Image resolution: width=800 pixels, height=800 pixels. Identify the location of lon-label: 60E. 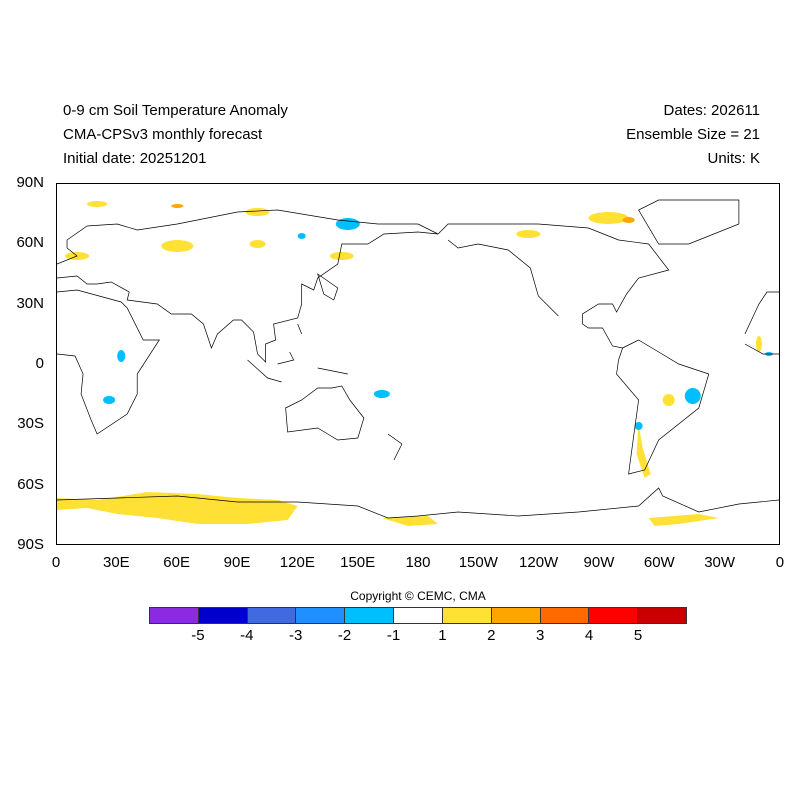
(177, 562).